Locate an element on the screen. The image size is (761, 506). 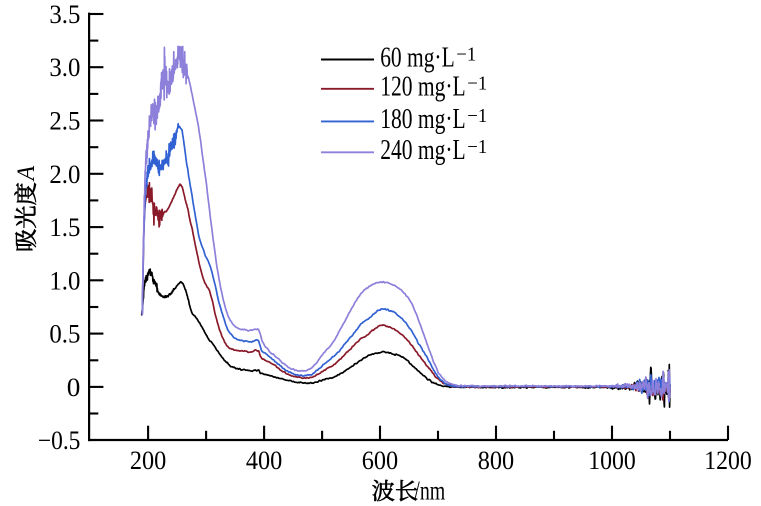
svg-text: 240 mg·L is located at coordinates (423, 150).